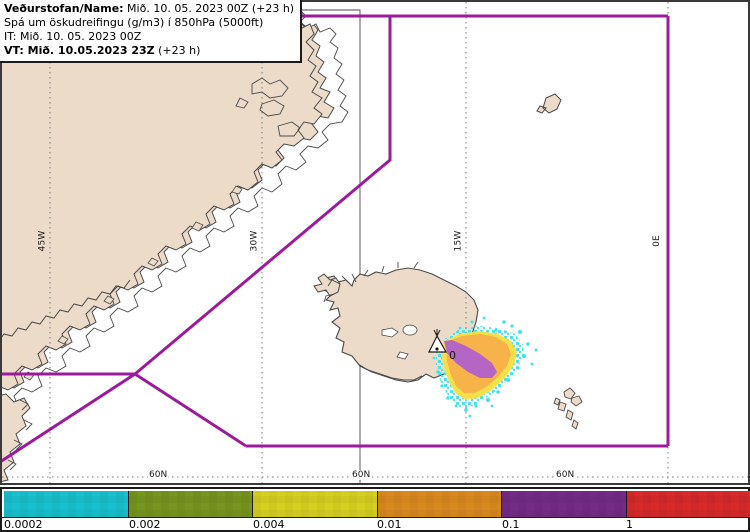 The height and width of the screenshot is (532, 750). Describe the element at coordinates (656, 241) in the screenshot. I see `longitude-label-0e: 0E` at that location.